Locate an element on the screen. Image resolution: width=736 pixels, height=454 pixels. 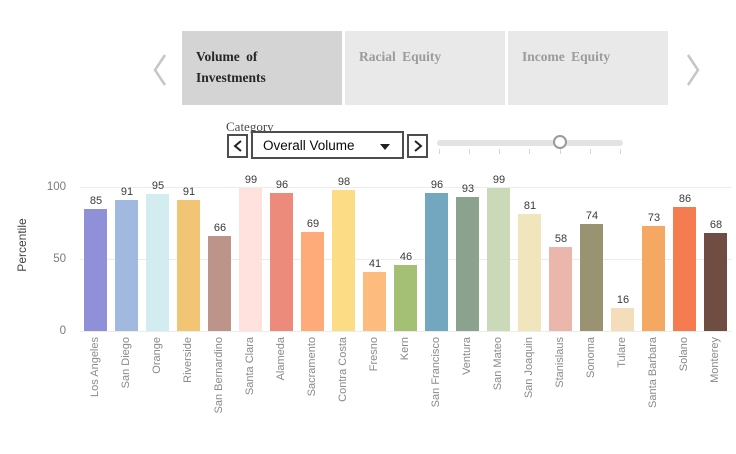
bar-group-ventura: 93 Ventura is located at coordinates (467, 267).